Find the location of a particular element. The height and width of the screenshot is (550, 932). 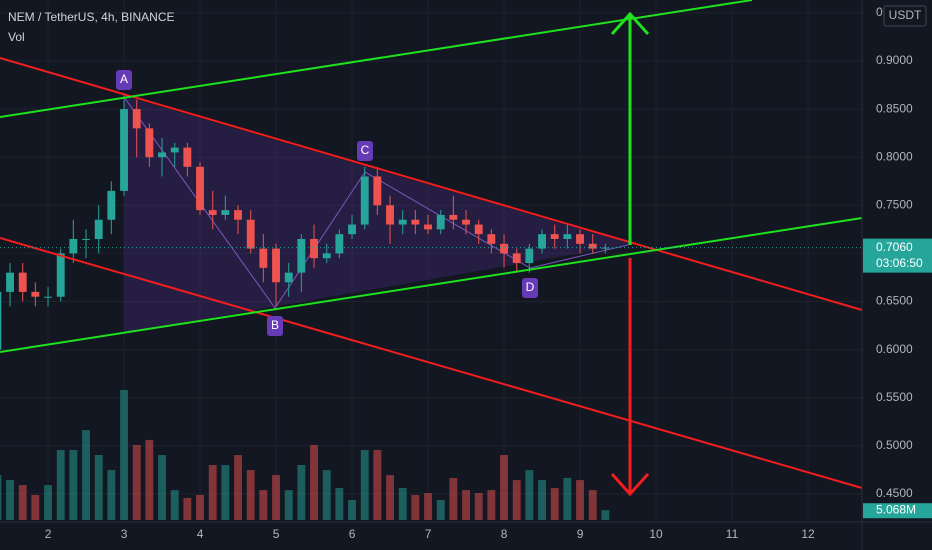

annotation: B is located at coordinates (275, 325).